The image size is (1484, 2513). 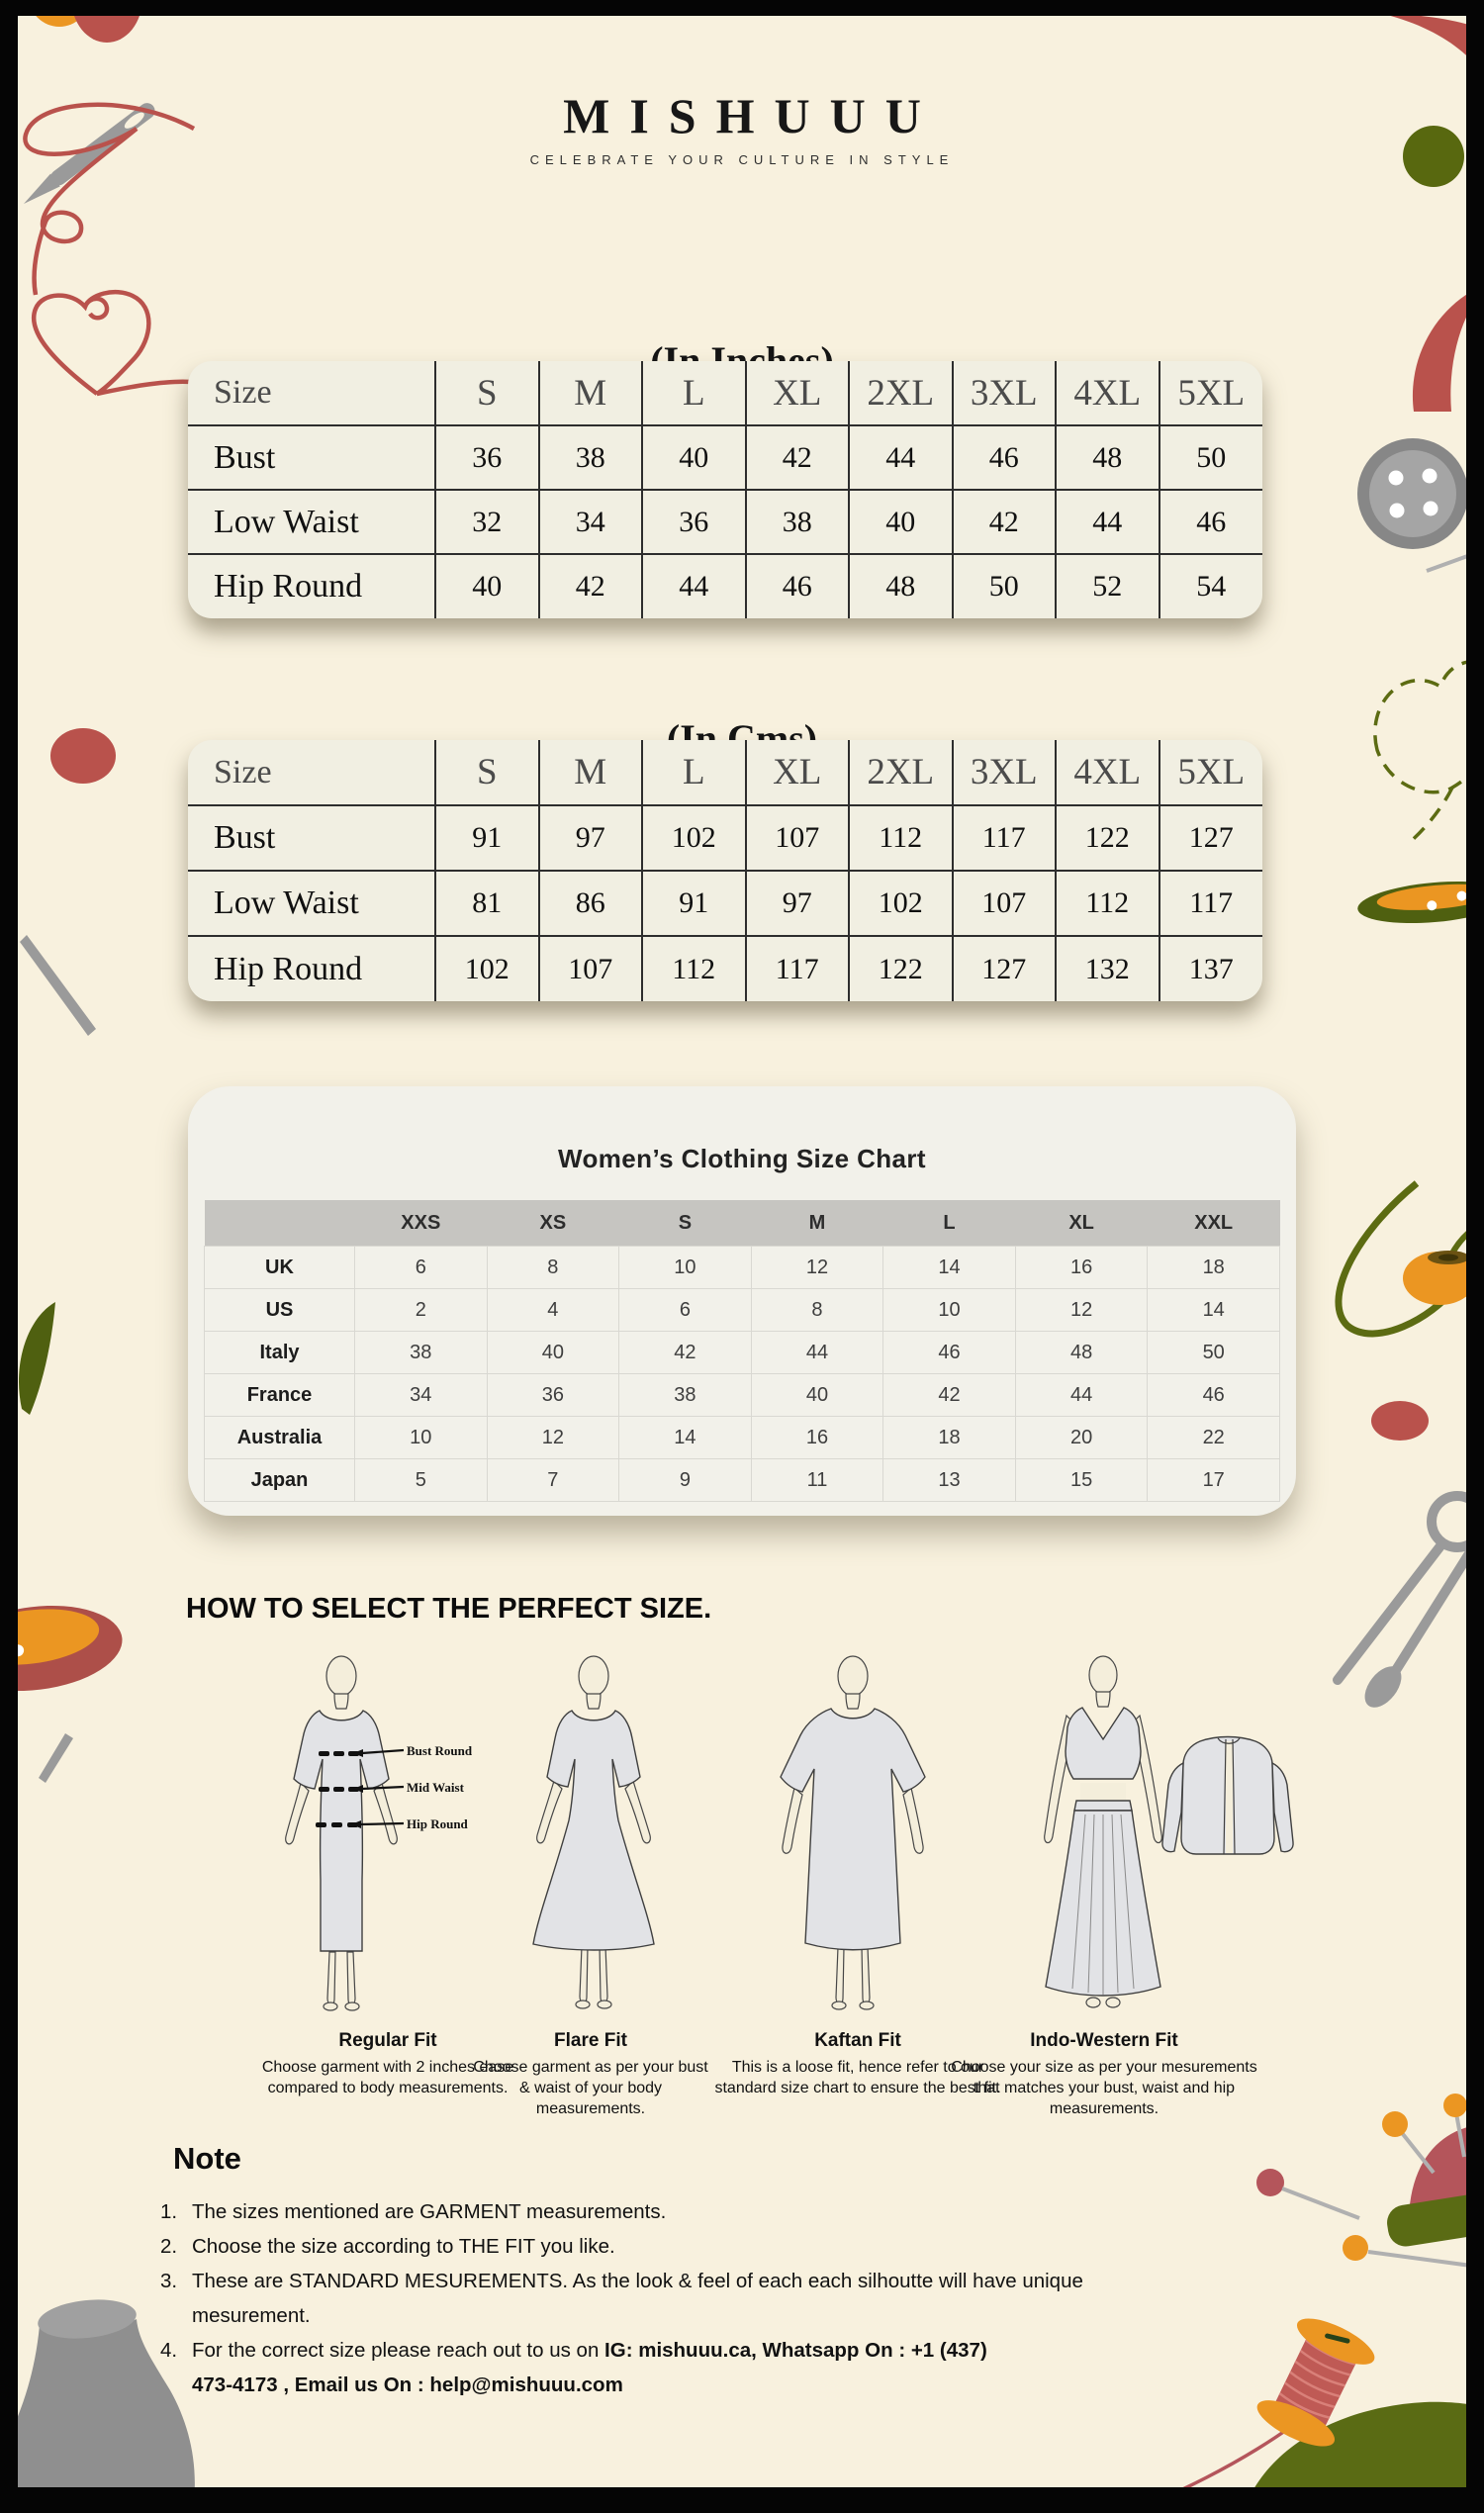 I want to click on cell-value: 52, so click(x=1107, y=585).